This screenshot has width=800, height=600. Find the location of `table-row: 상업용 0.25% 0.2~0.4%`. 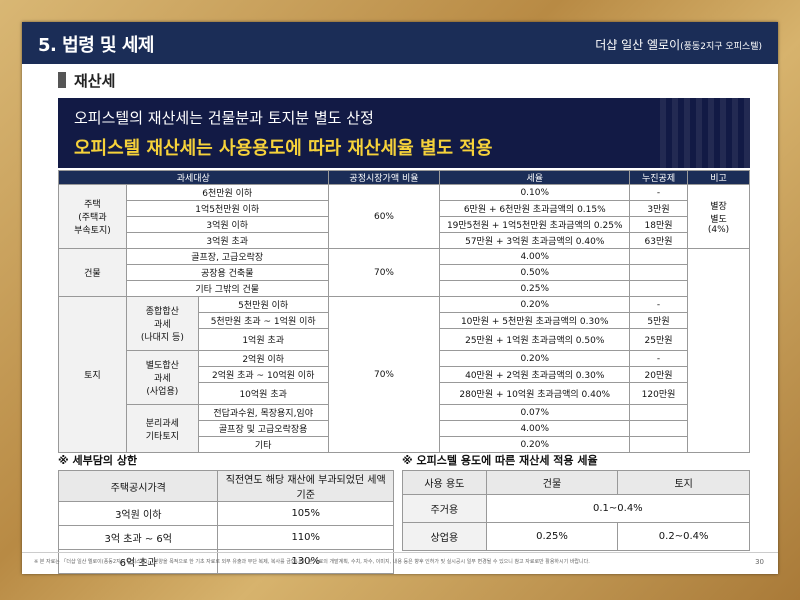

table-row: 상업용 0.25% 0.2~0.4% is located at coordinates (576, 536).